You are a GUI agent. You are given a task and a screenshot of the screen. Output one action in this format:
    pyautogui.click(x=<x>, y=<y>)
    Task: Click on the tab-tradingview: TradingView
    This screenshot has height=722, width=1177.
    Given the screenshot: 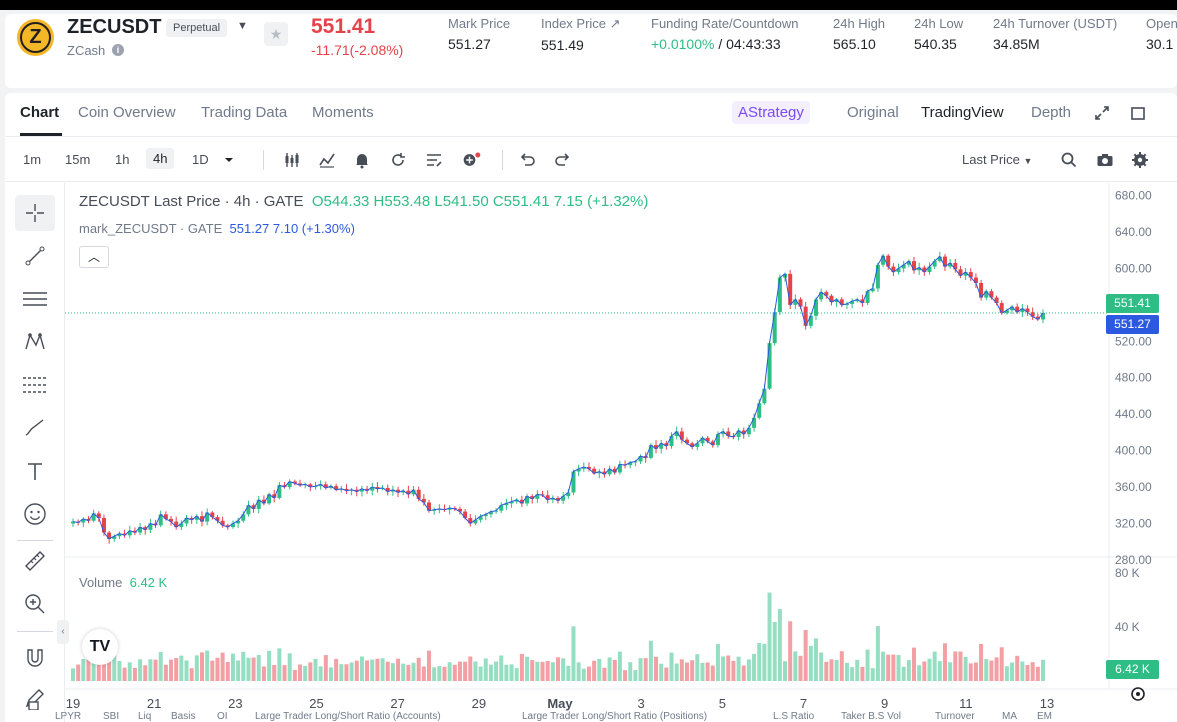 What is the action you would take?
    pyautogui.click(x=962, y=112)
    